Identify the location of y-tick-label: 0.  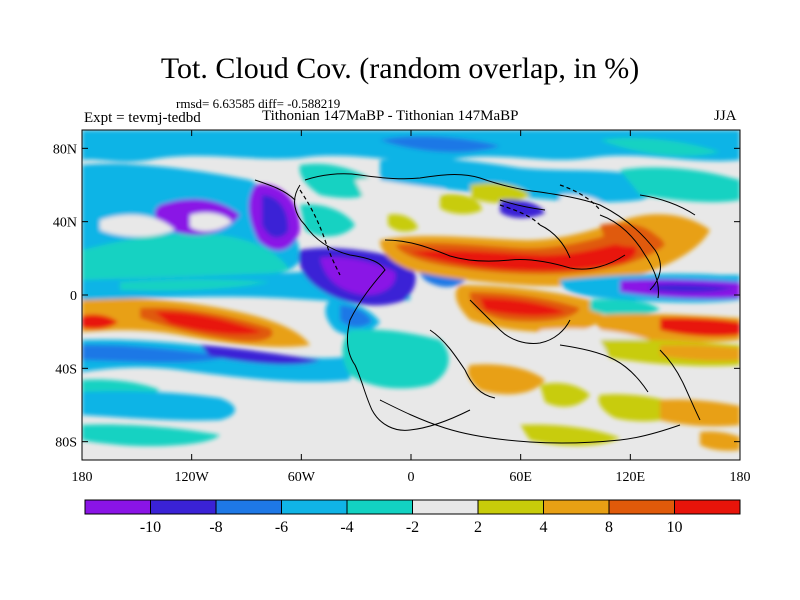
(73, 296).